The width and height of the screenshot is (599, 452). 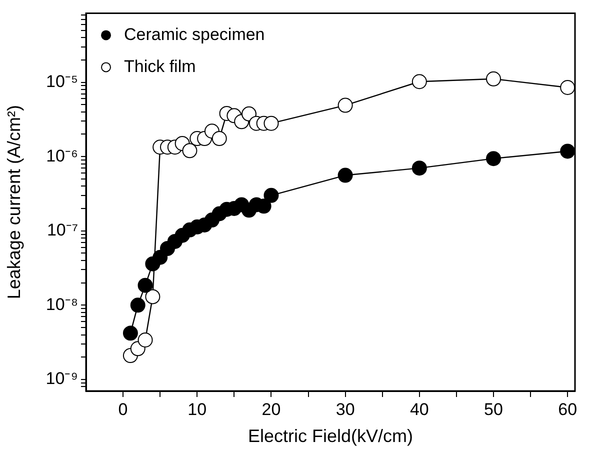 I want to click on x-tick-label: 10, so click(x=197, y=409).